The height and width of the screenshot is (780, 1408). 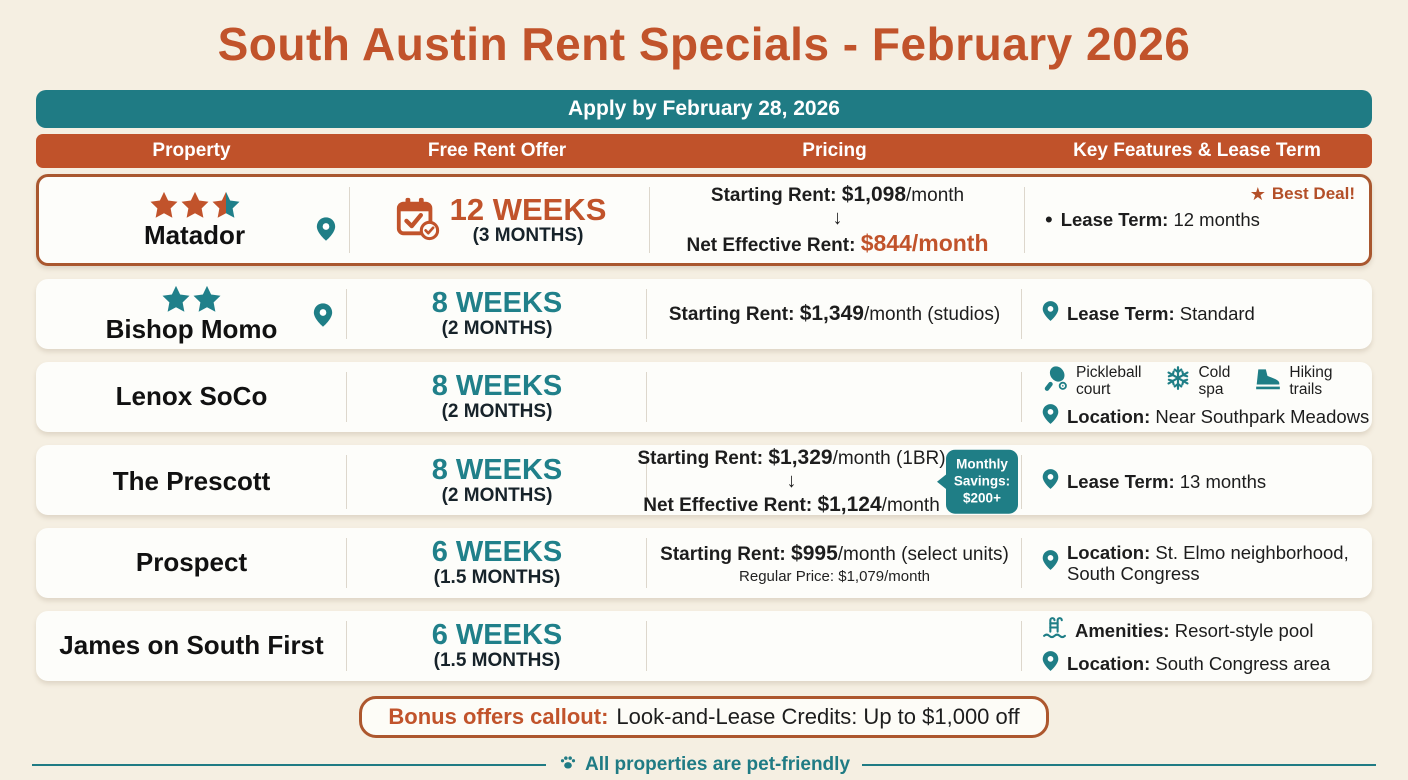 What do you see at coordinates (977, 482) in the screenshot?
I see `monthly-savings-badge: Monthly Savings: $200+` at bounding box center [977, 482].